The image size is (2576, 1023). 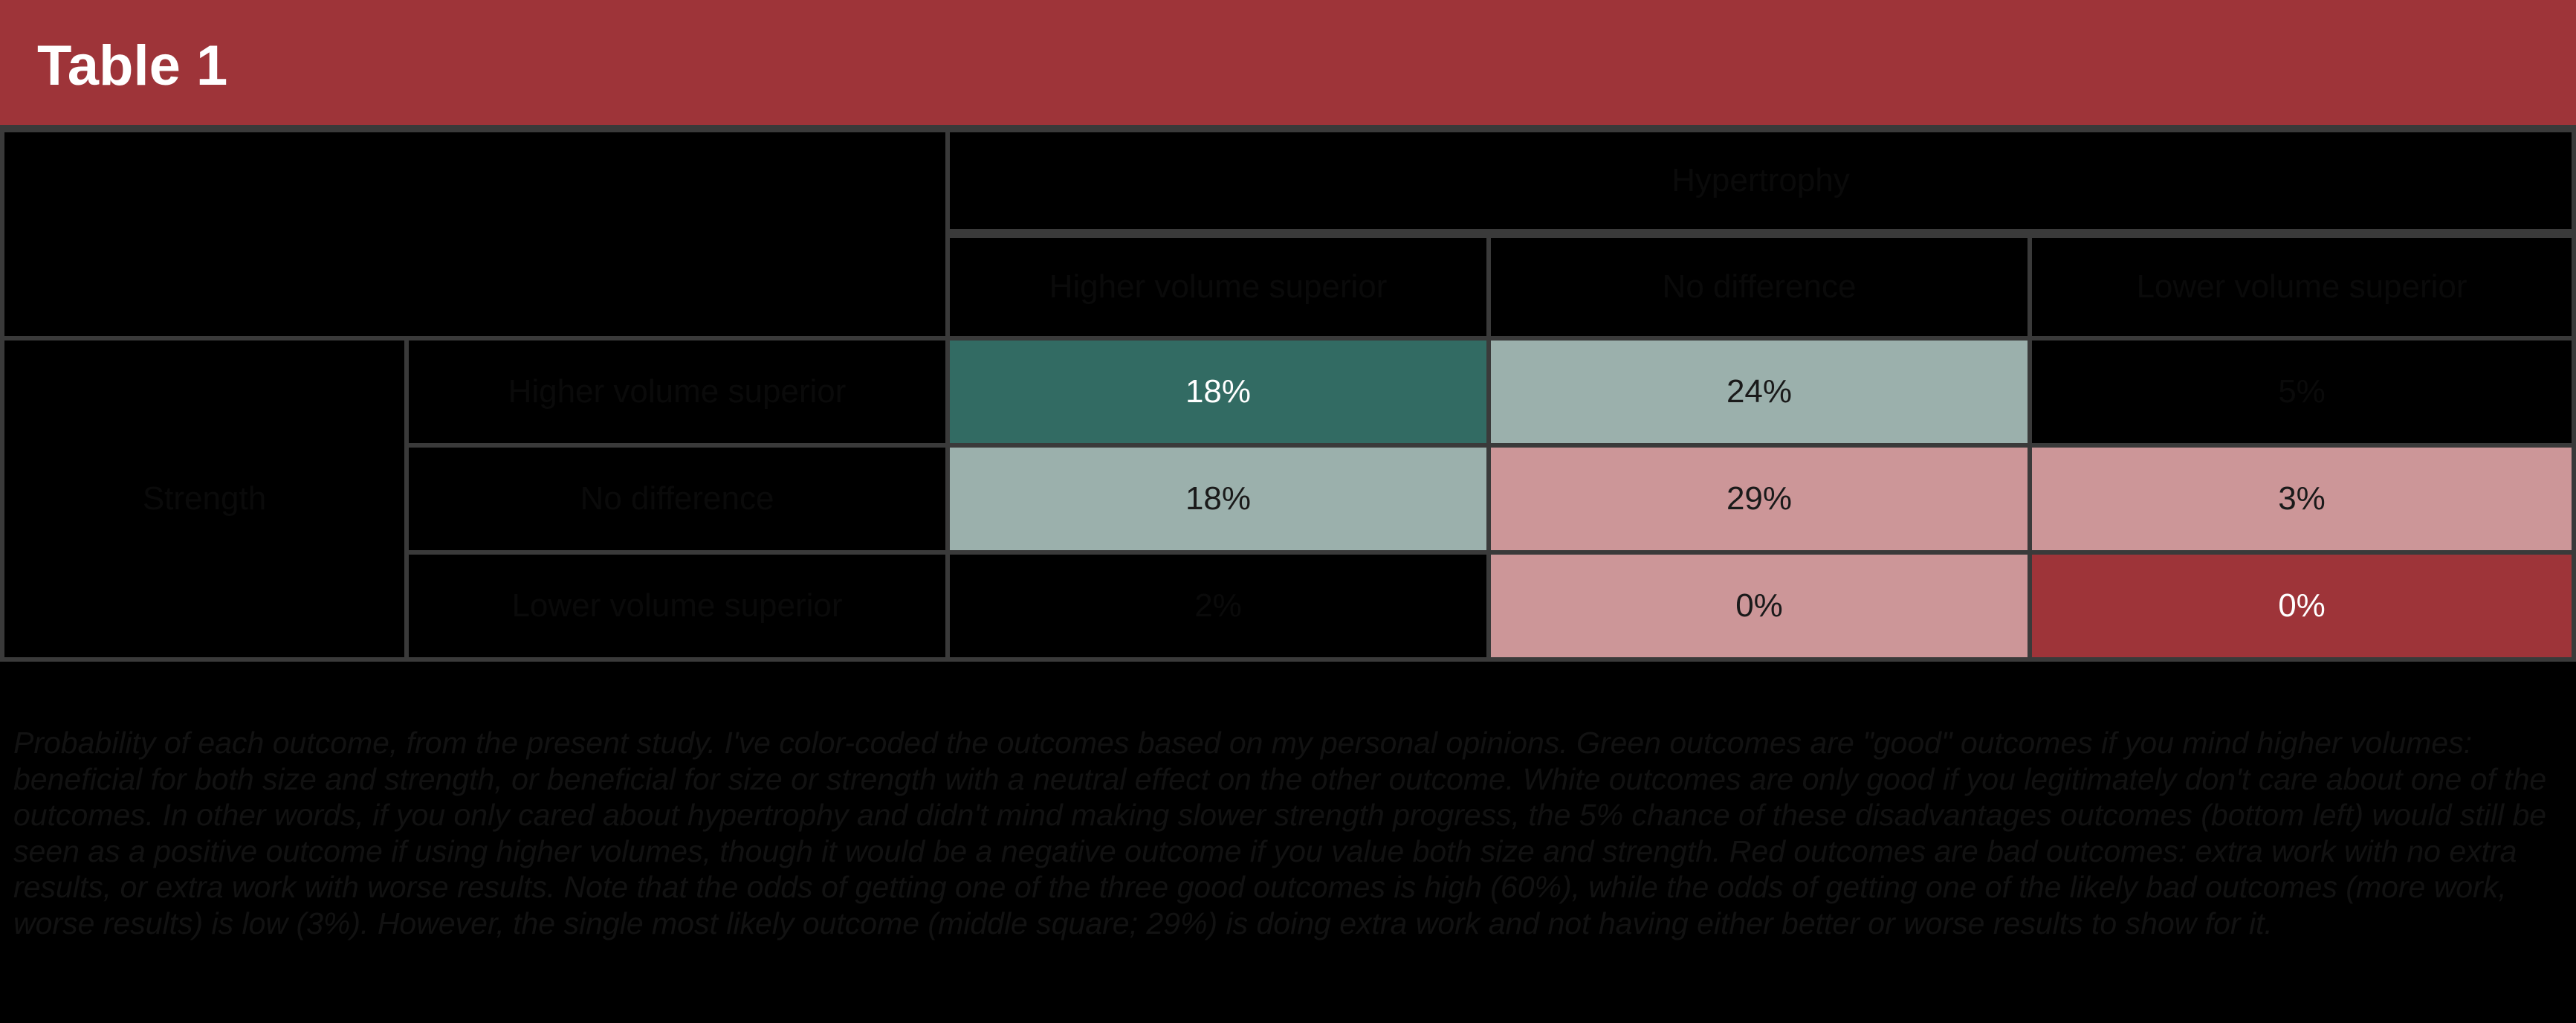 What do you see at coordinates (1759, 392) in the screenshot?
I see `cell-r1-c2: 24%` at bounding box center [1759, 392].